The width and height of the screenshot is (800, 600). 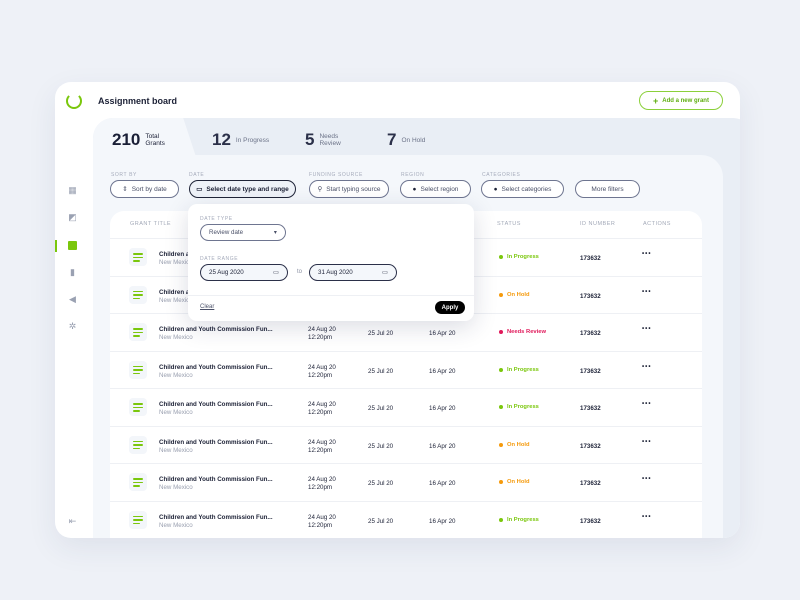 I want to click on date-to-input: 31 Aug 2020 ▭, so click(x=353, y=272).